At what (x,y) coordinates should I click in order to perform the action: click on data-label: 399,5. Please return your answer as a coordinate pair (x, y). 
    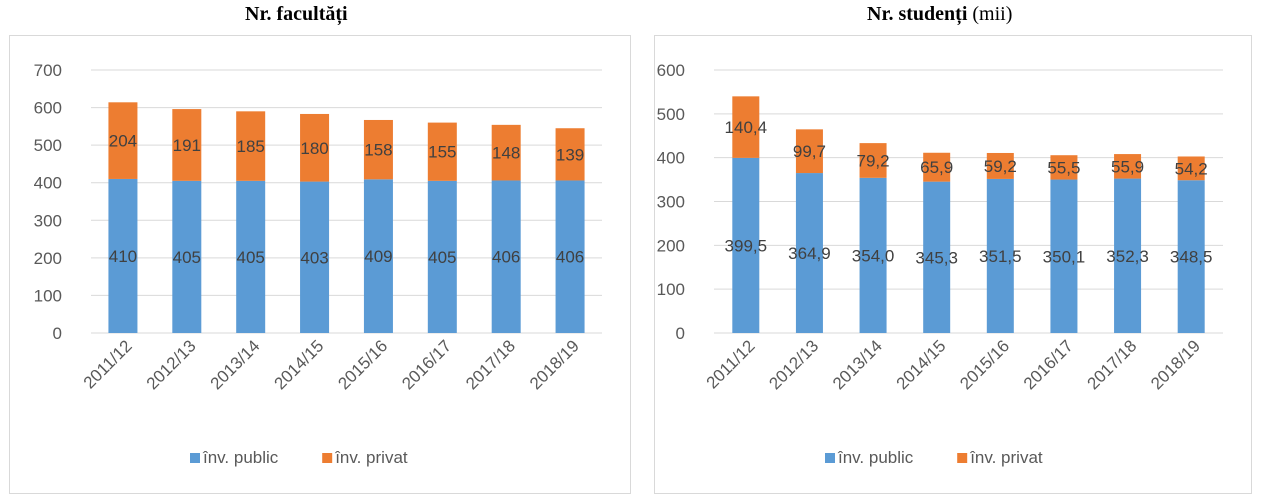
    Looking at the image, I should click on (746, 245).